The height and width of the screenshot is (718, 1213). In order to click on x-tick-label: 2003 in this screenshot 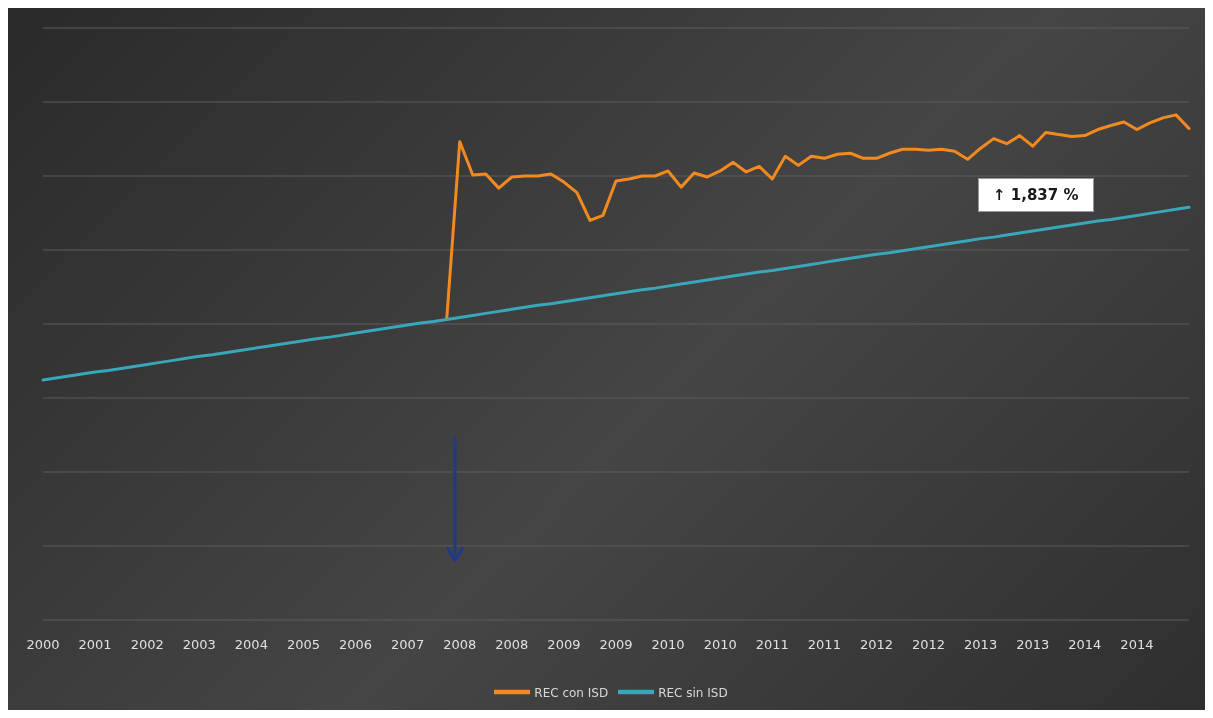, I will do `click(199, 645)`.